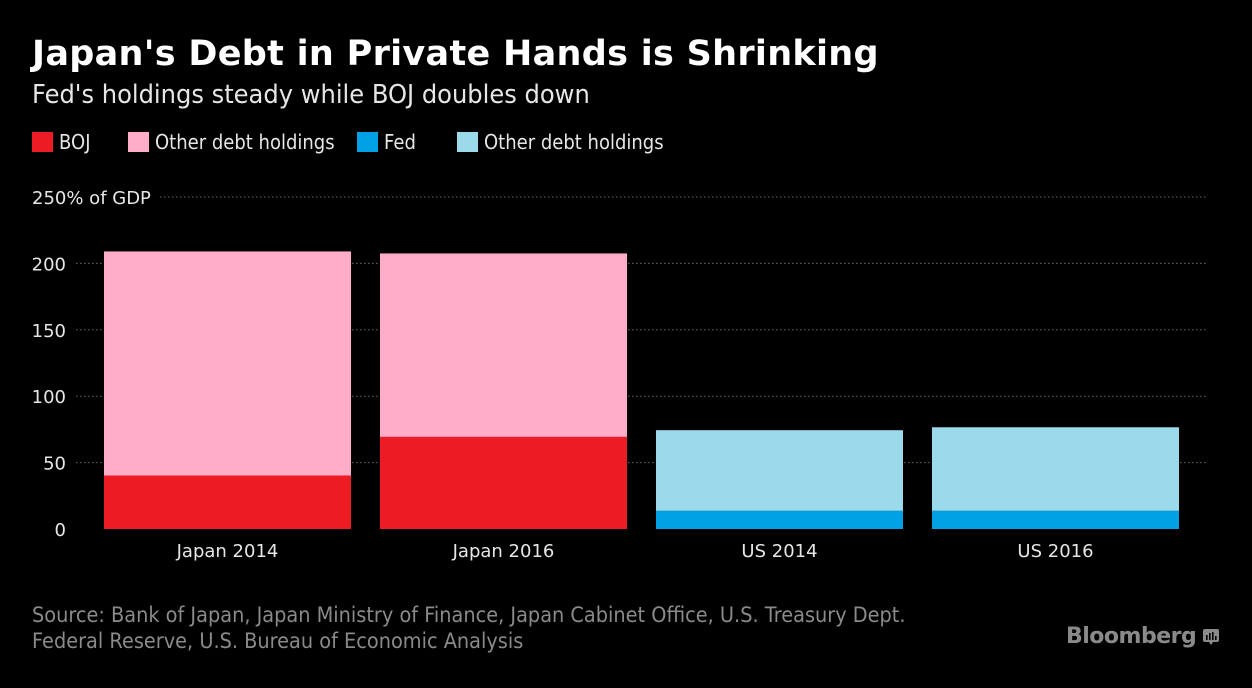 This screenshot has height=688, width=1252. I want to click on x-tick-label: Japan 2016, so click(503, 551).